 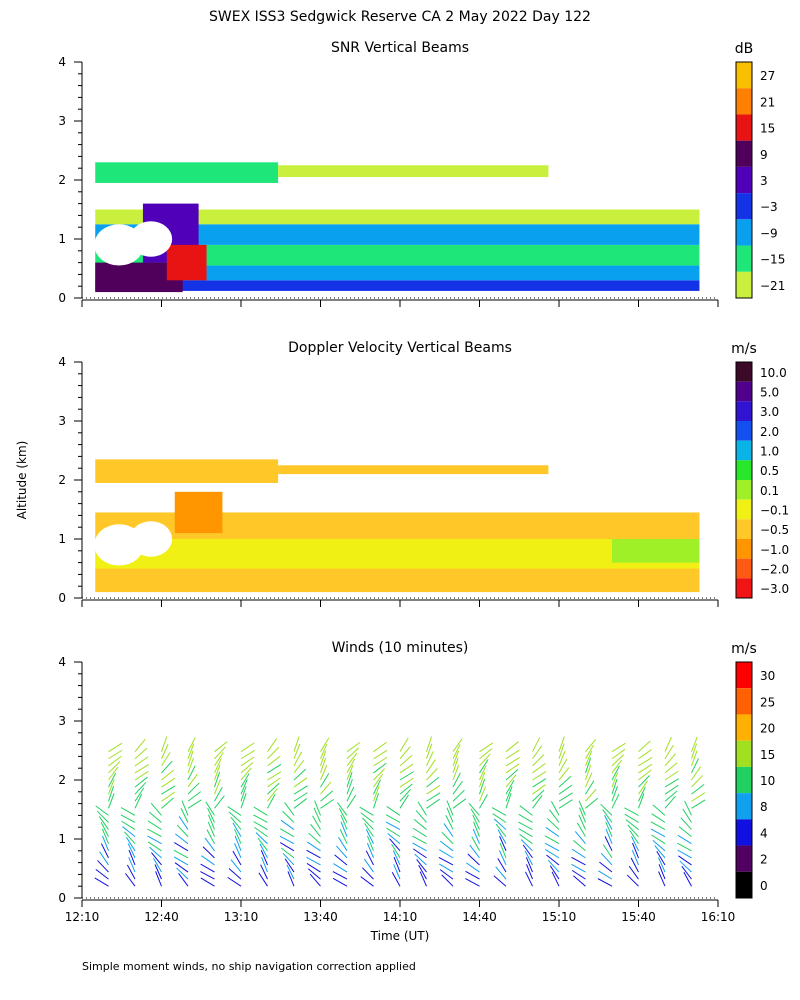 What do you see at coordinates (767, 129) in the screenshot?
I see `colorbar-label: 15` at bounding box center [767, 129].